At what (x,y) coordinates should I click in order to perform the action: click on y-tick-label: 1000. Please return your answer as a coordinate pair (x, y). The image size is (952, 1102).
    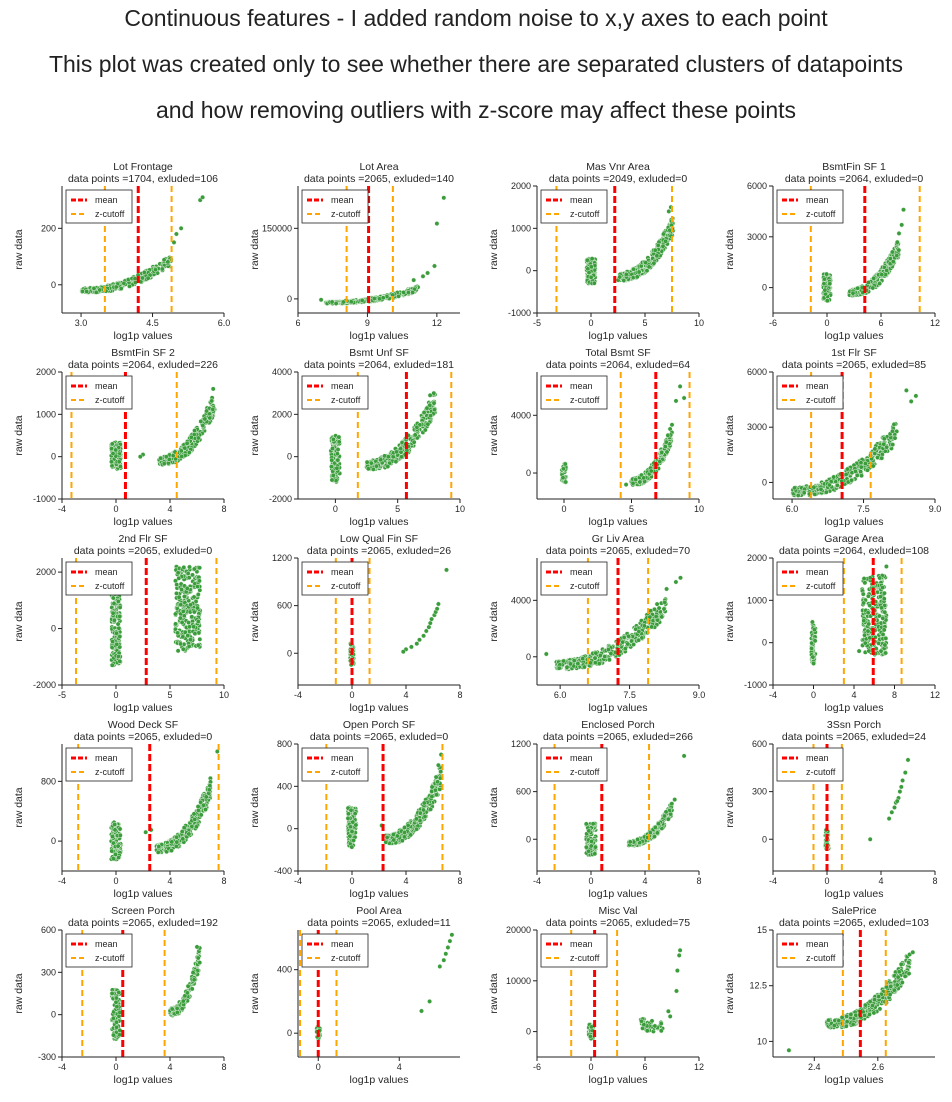
    Looking at the image, I should click on (46, 414).